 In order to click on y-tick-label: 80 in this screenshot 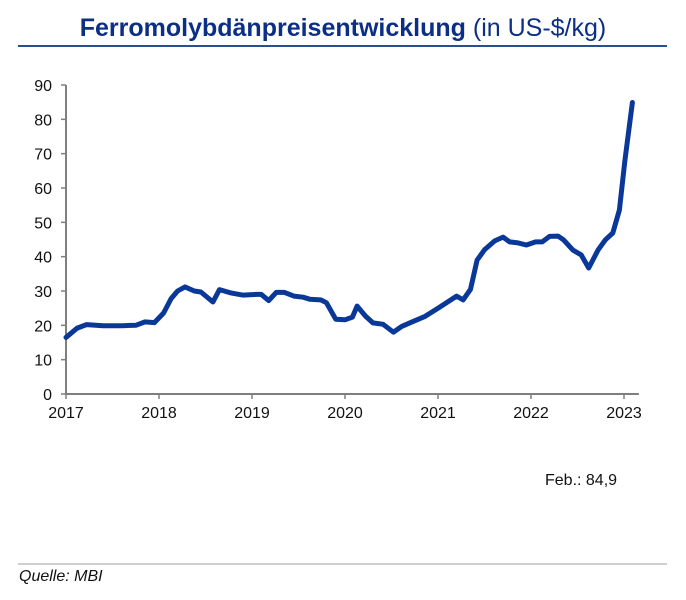, I will do `click(43, 120)`.